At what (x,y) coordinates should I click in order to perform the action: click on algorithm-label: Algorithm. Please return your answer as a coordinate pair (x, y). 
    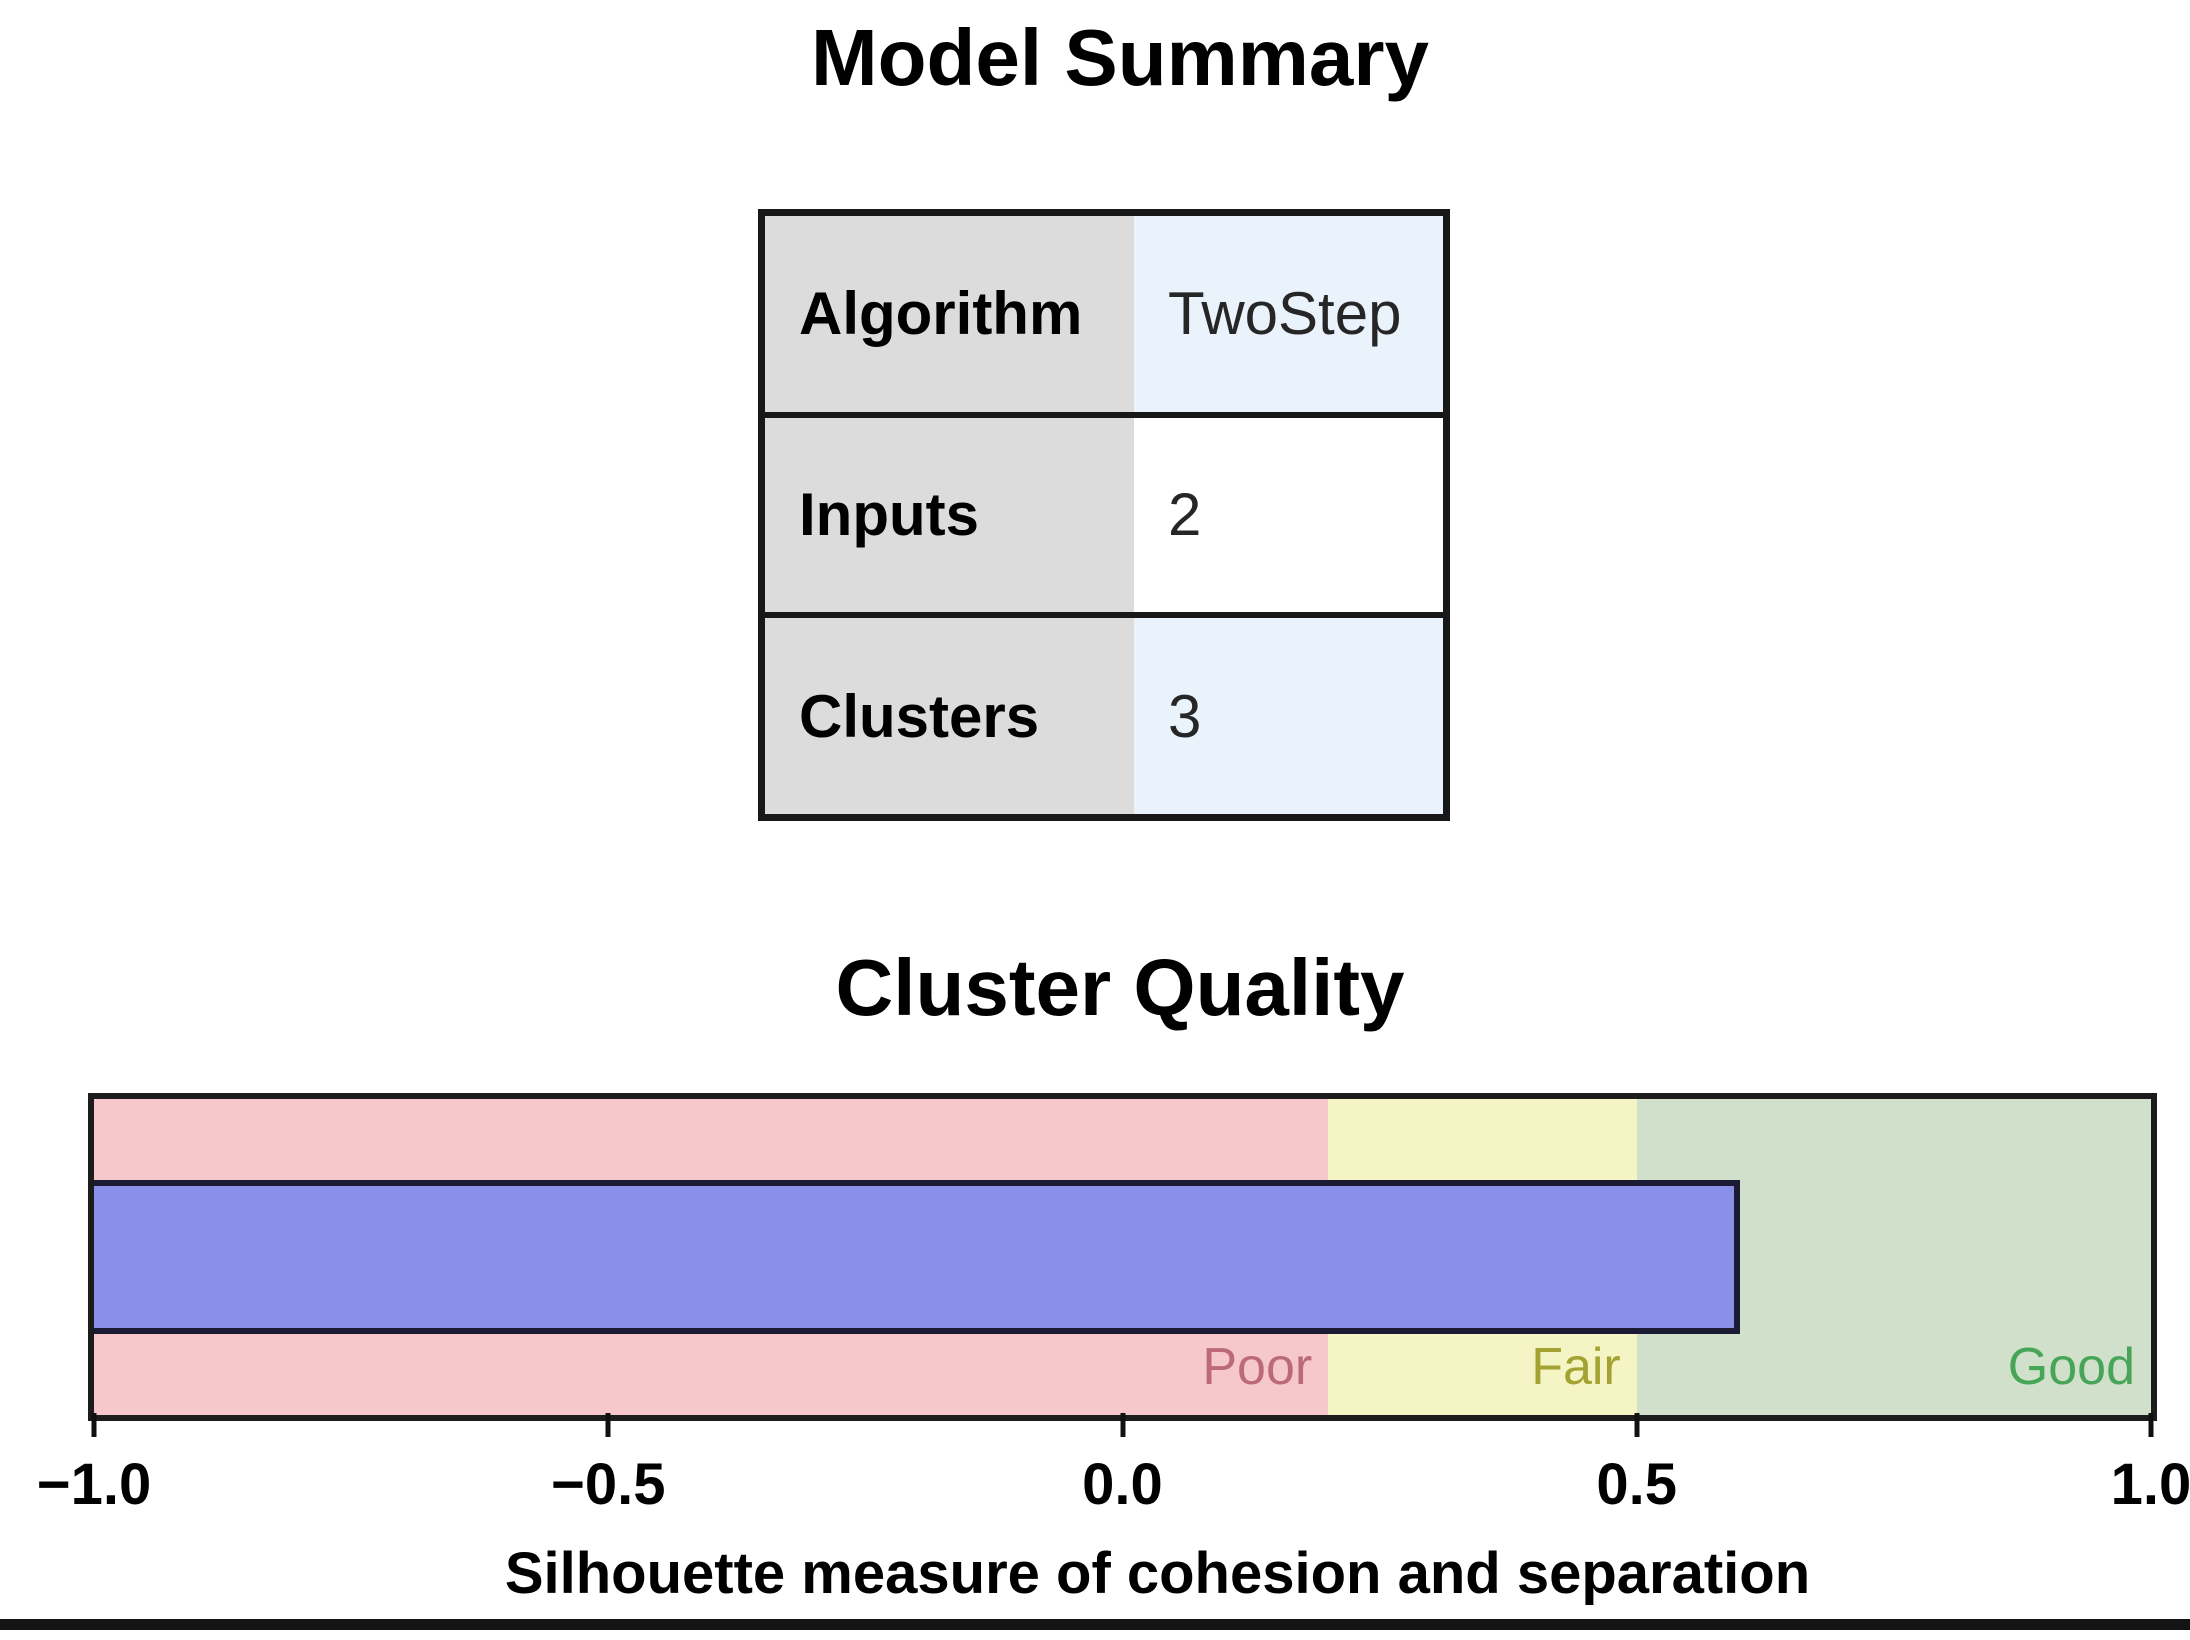
    Looking at the image, I should click on (947, 313).